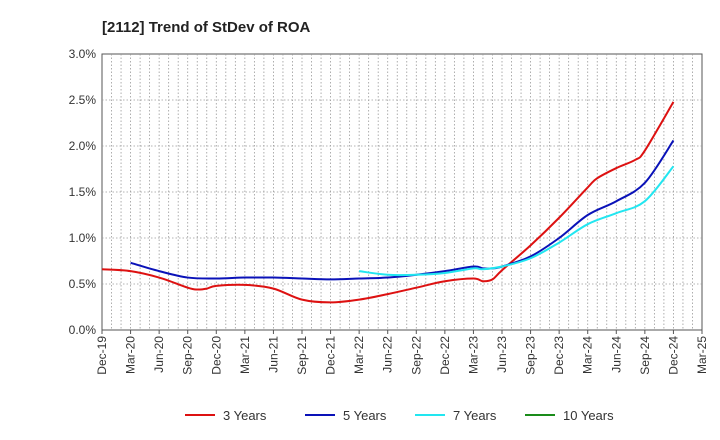 The image size is (720, 440). What do you see at coordinates (473, 355) in the screenshot?
I see `x-tick-label: Mar-23` at bounding box center [473, 355].